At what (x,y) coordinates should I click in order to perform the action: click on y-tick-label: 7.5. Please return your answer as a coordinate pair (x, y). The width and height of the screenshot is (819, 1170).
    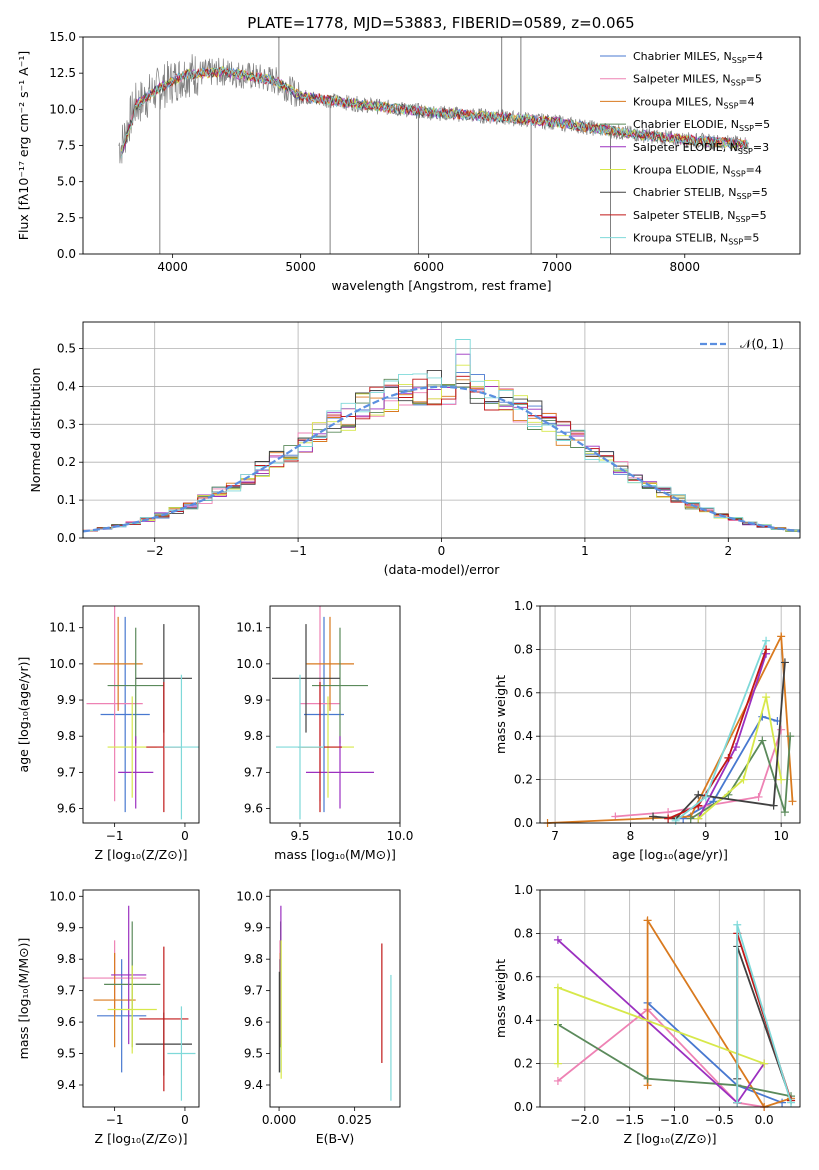
    Looking at the image, I should click on (66, 146).